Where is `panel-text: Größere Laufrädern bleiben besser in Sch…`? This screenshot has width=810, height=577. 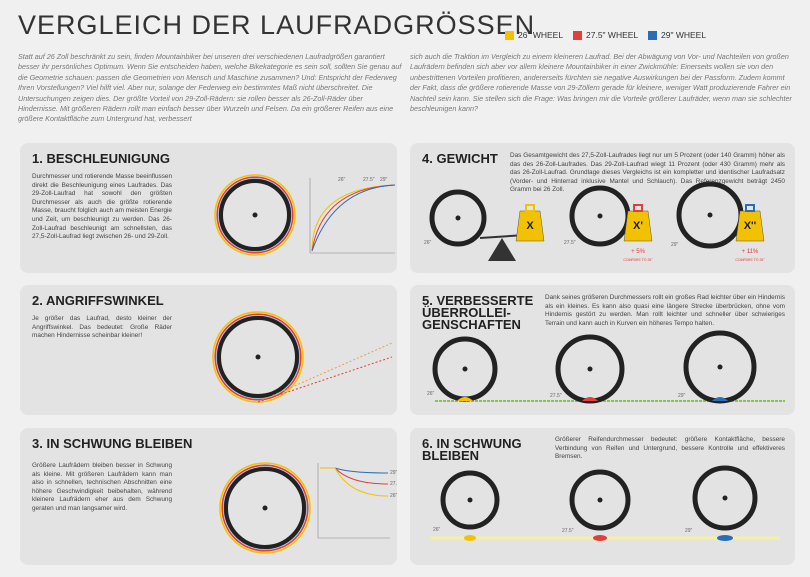
panel-text: Größere Laufrädern bleiben besser in Sch… is located at coordinates (102, 487).